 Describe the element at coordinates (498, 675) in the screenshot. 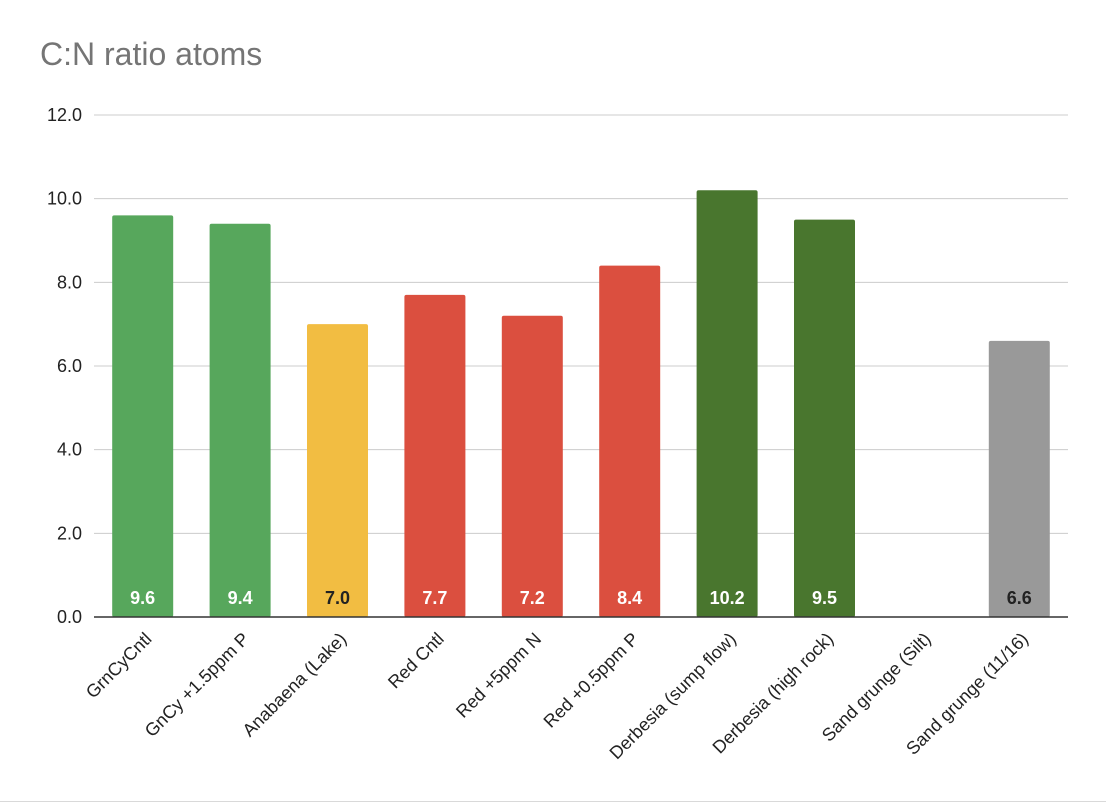

I see `x-category-label: Red +5ppm N` at that location.